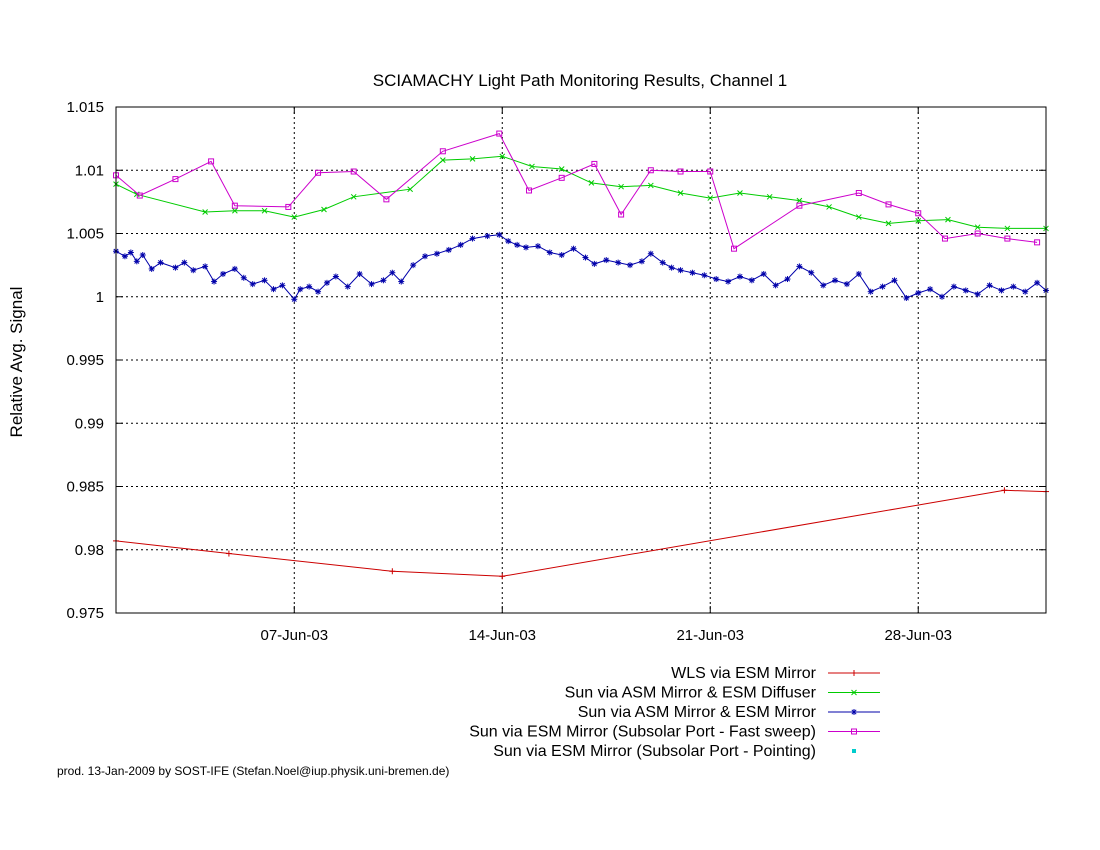 This screenshot has height=850, width=1100. I want to click on y-tick-label: 0.975, so click(85, 613).